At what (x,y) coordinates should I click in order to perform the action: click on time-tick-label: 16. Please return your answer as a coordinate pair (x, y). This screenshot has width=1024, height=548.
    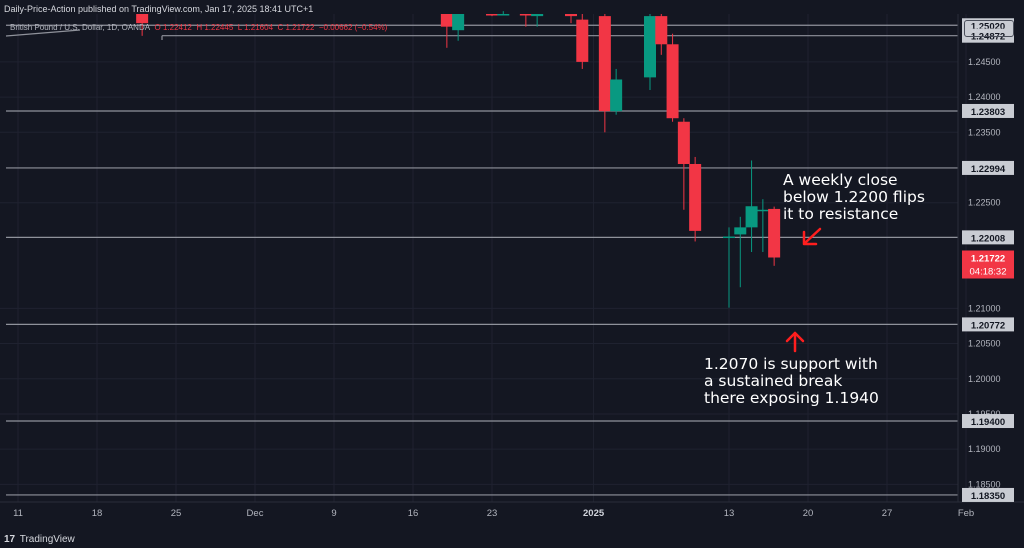
    Looking at the image, I should click on (413, 513).